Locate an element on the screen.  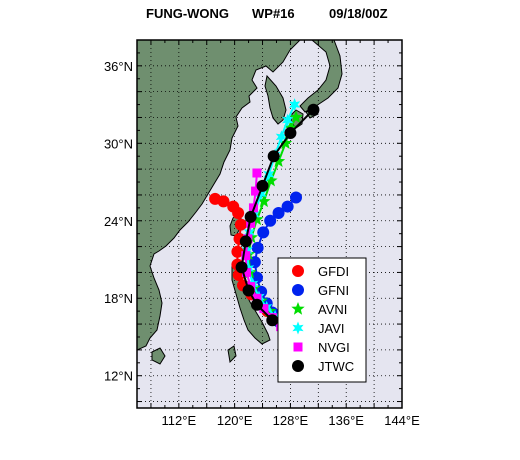
legend-label-avni: AVNI is located at coordinates (332, 309).